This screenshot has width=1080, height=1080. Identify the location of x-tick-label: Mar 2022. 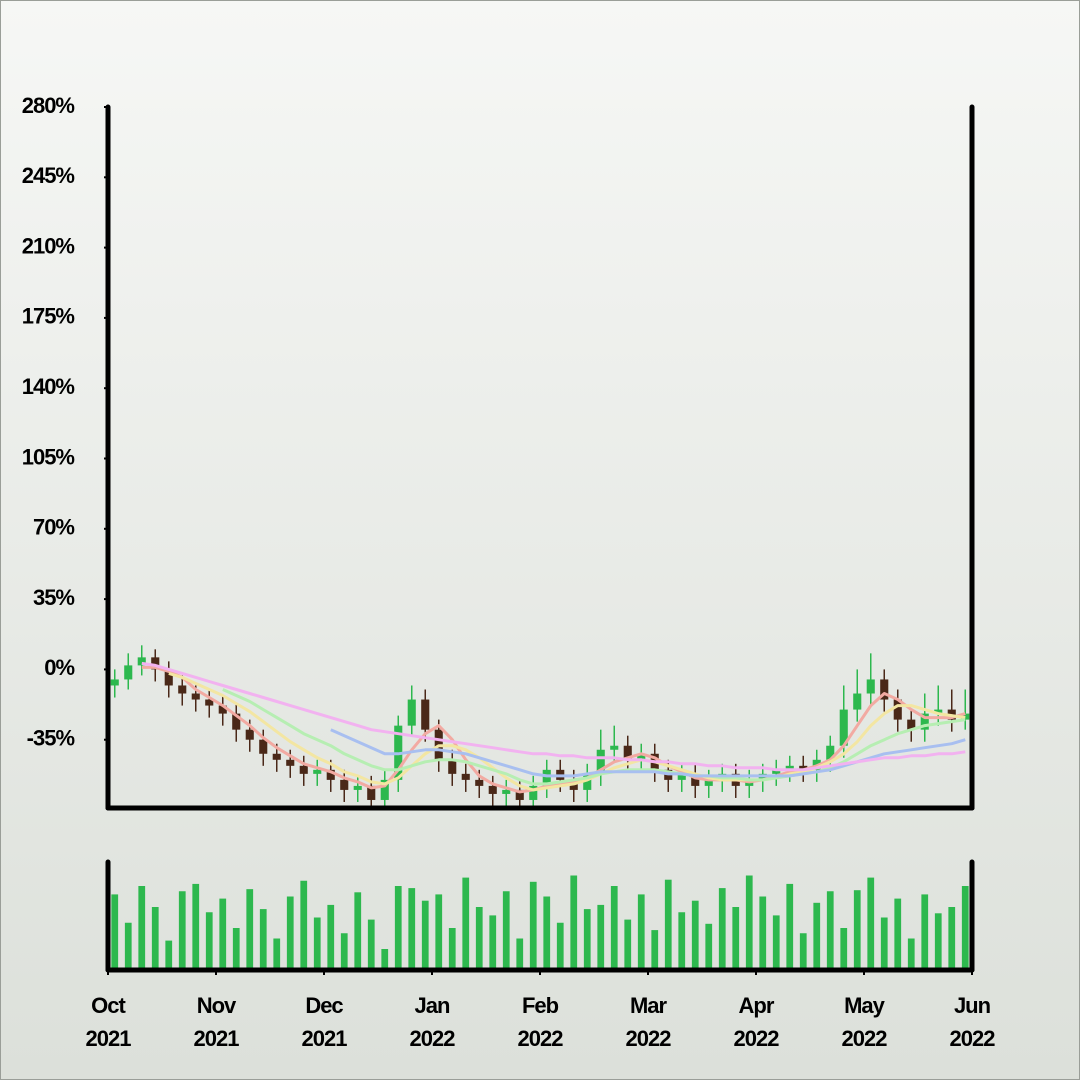
(649, 1022).